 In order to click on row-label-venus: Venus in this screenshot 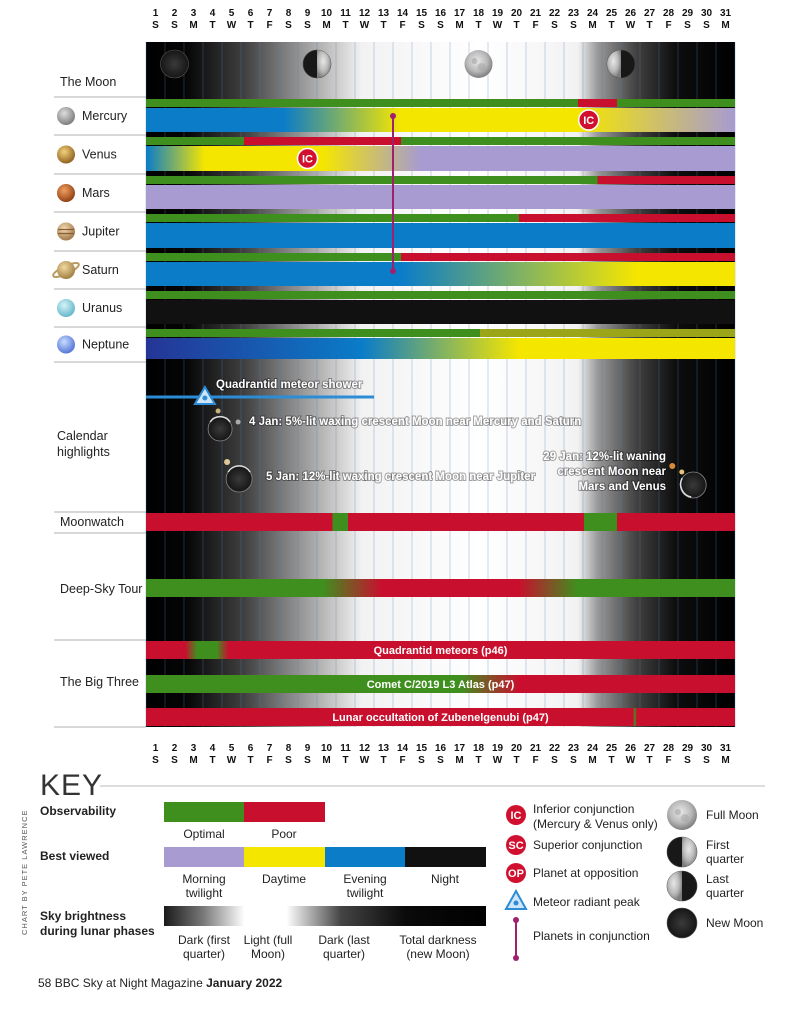, I will do `click(99, 155)`.